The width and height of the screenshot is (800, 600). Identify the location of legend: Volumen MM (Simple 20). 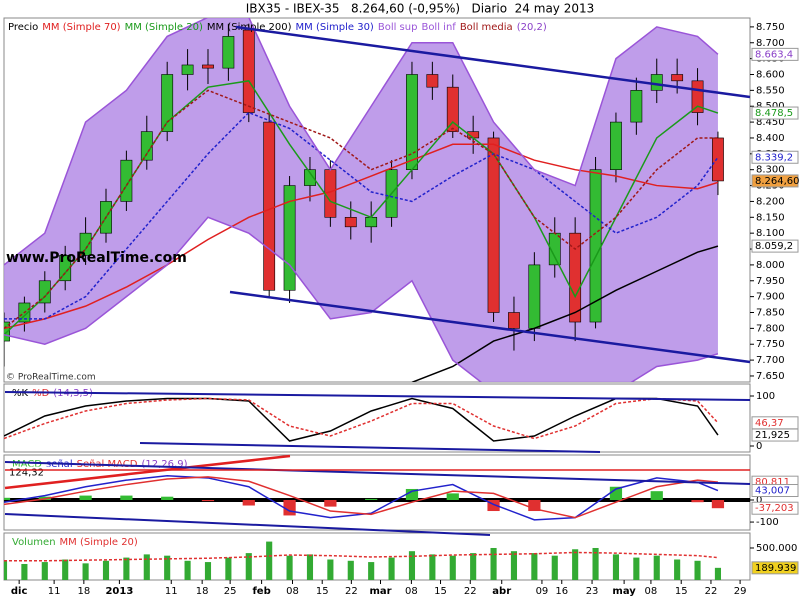
(75, 542).